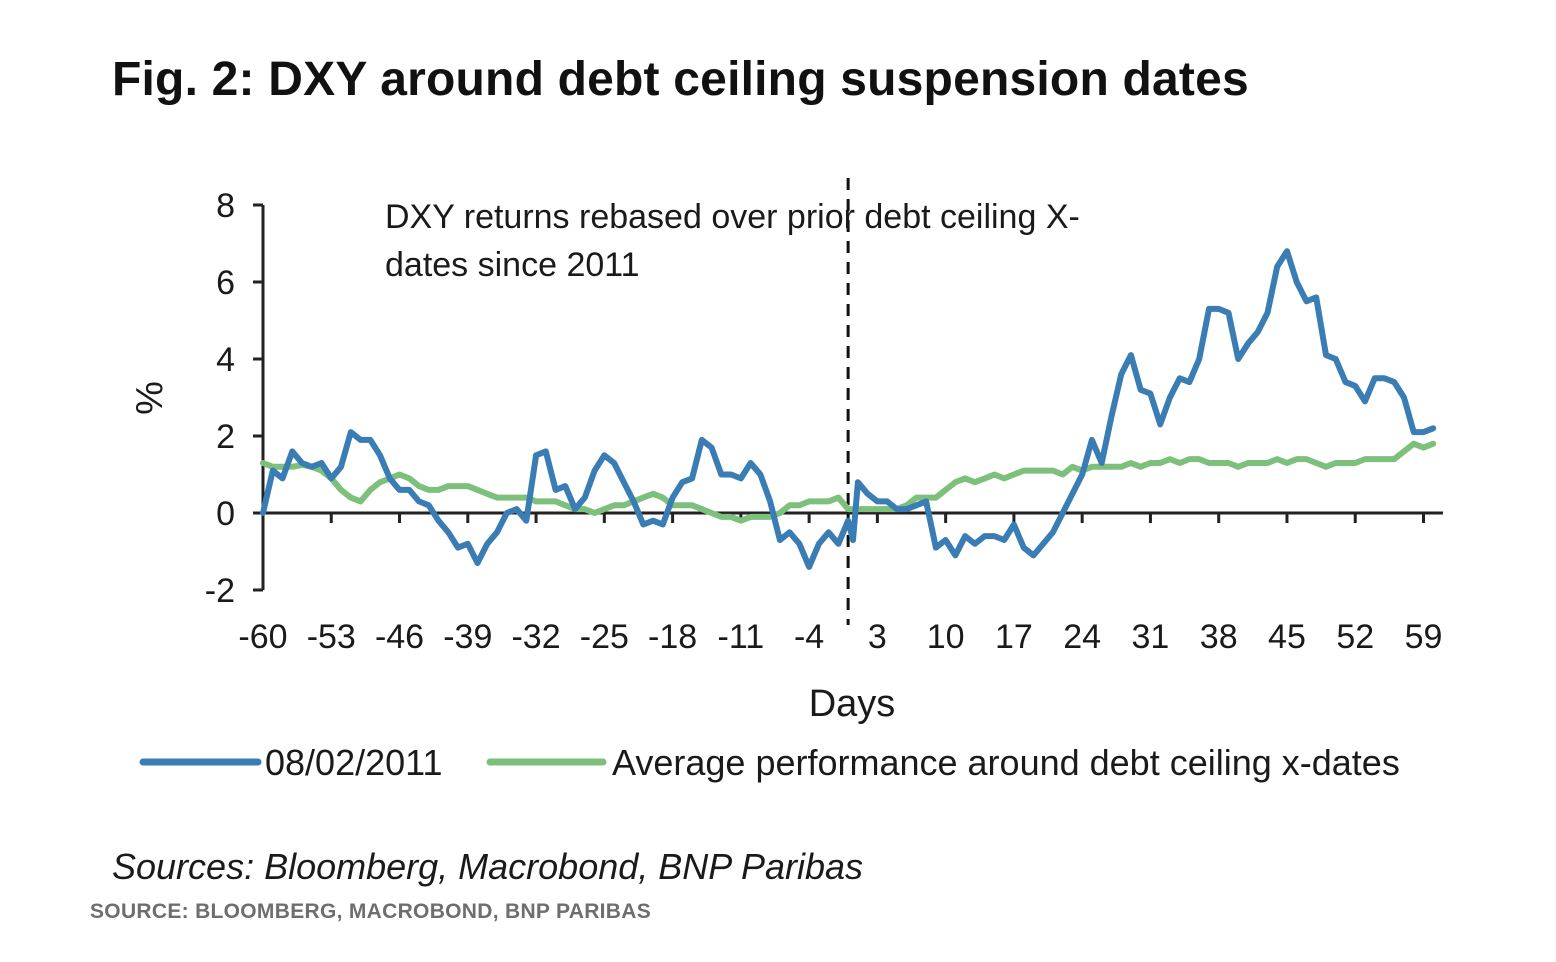  I want to click on x-tick-label: -25, so click(604, 637).